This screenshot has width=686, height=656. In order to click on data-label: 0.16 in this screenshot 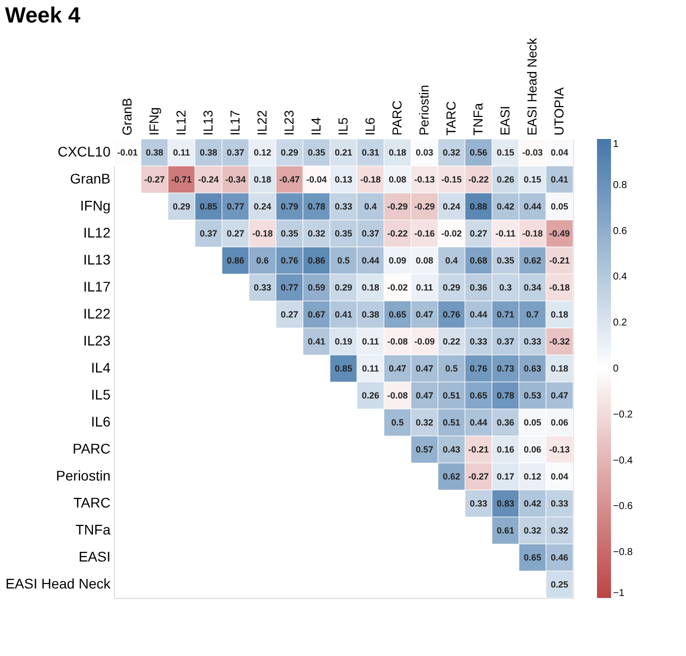, I will do `click(505, 449)`.